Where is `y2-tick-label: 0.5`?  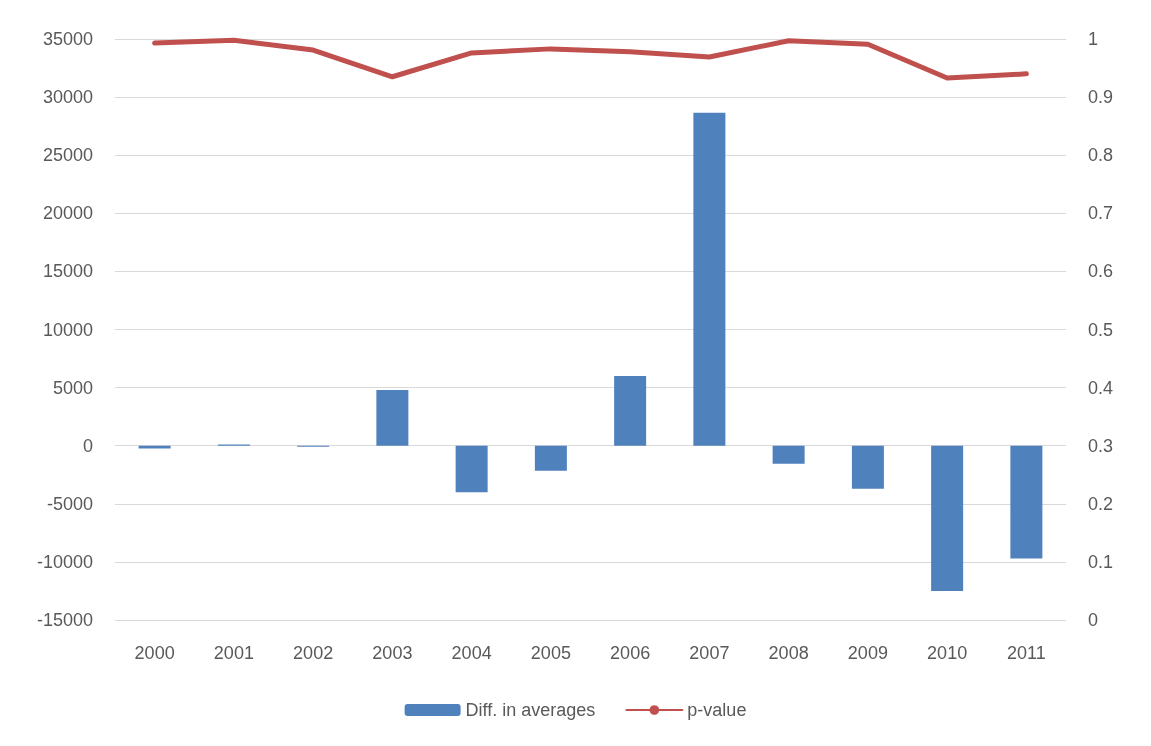
y2-tick-label: 0.5 is located at coordinates (1101, 329).